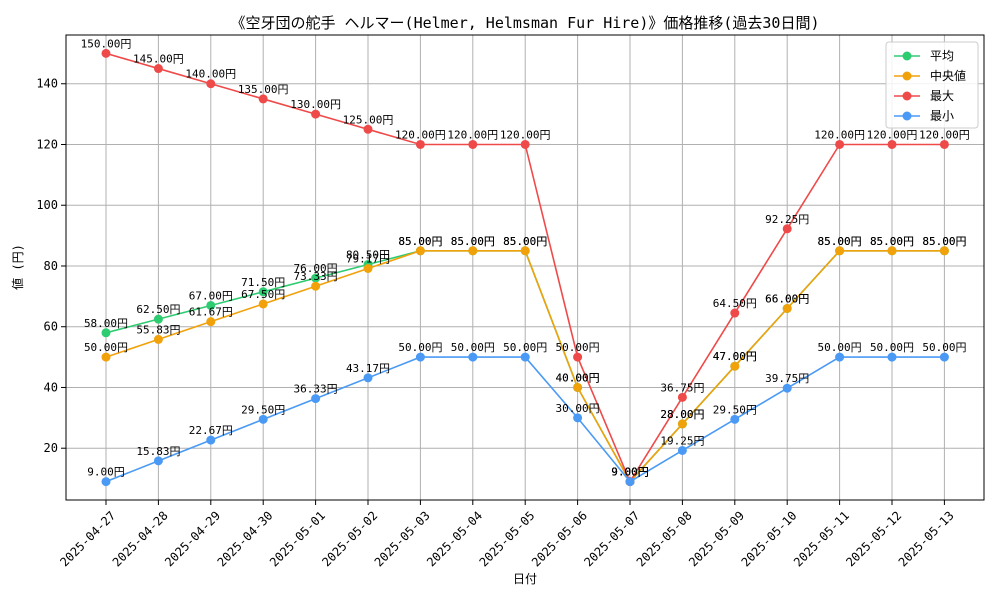  Describe the element at coordinates (735, 356) in the screenshot. I see `data-label: 47.00円` at that location.